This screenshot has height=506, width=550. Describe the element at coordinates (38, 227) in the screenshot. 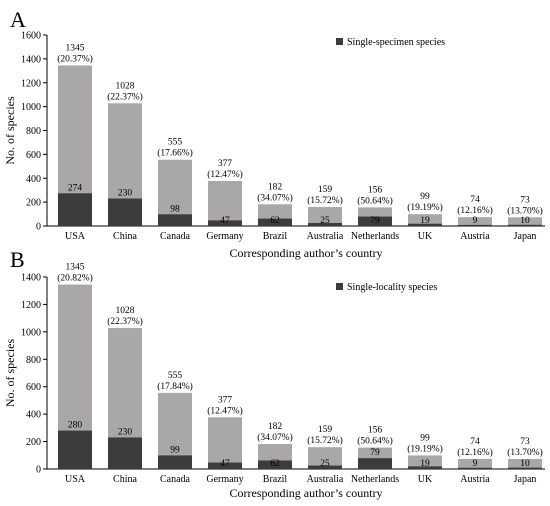

I see `y-tick-label: 0` at that location.